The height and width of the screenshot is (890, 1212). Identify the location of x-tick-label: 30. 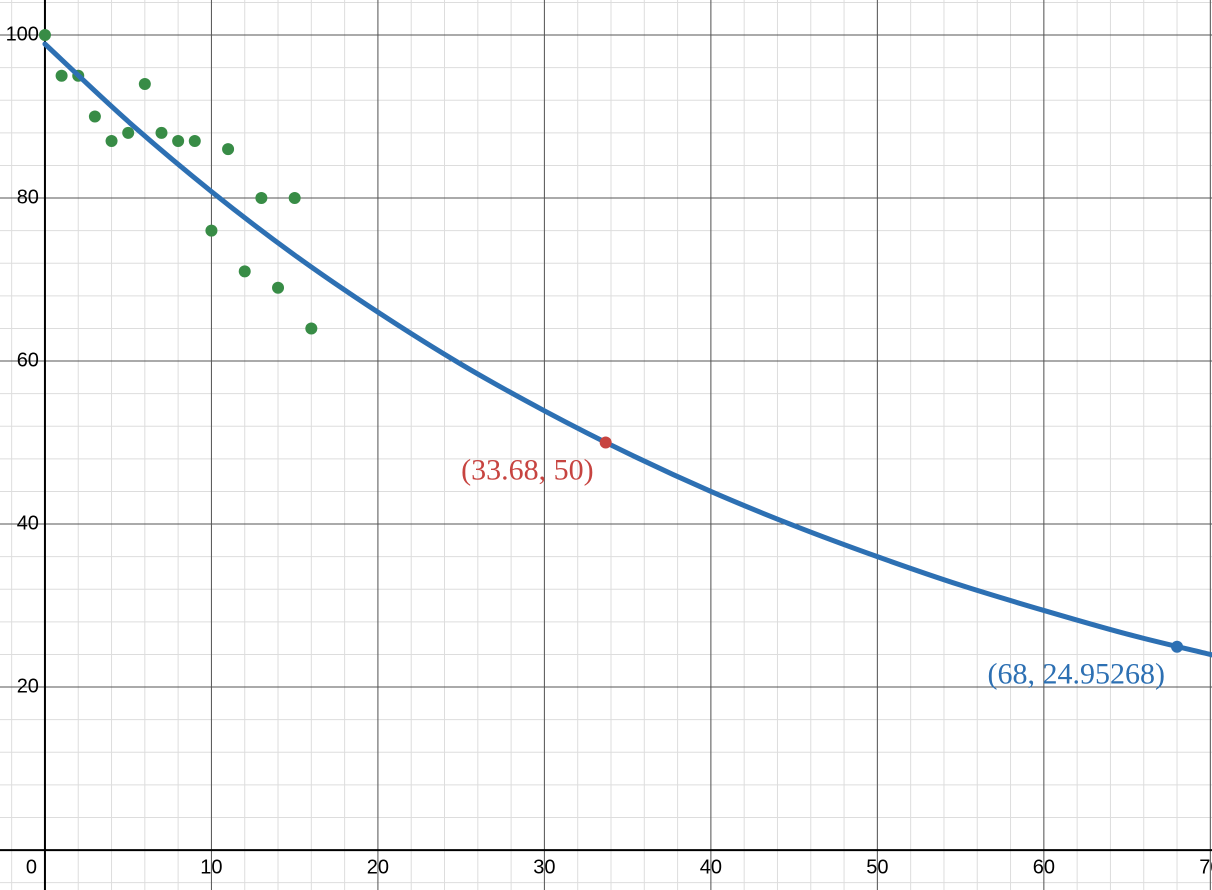
(544, 867).